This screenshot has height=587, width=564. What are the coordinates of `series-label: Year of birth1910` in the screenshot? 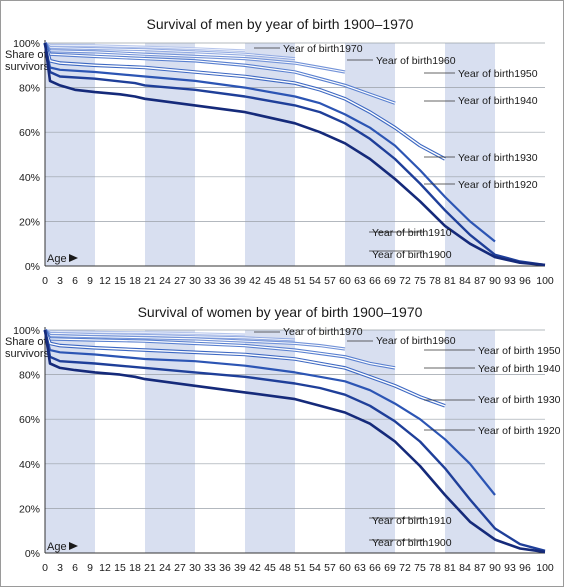 It's located at (412, 233).